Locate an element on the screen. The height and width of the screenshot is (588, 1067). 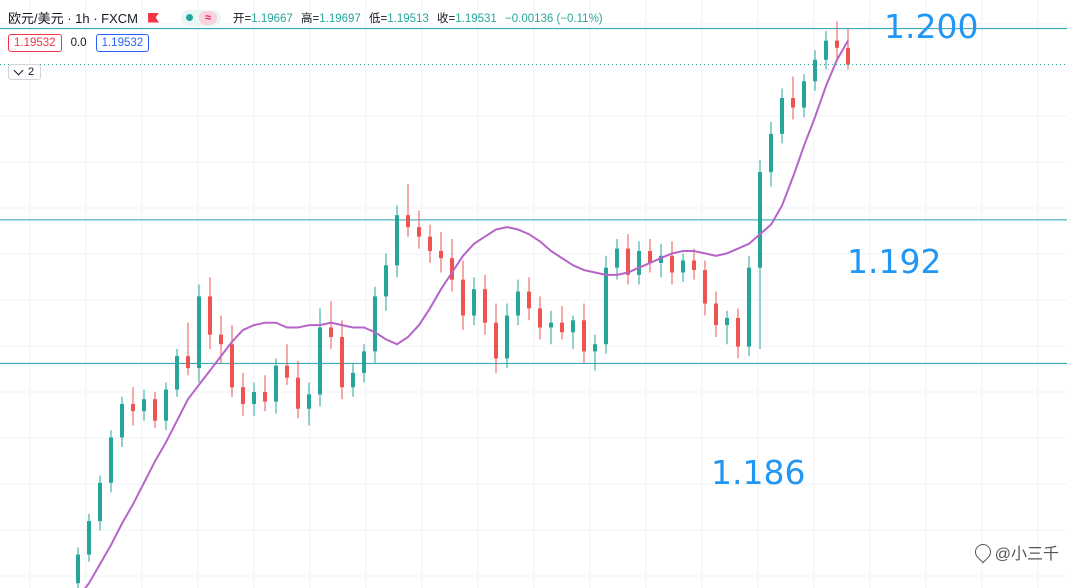
trade-panel: 1.19532 0.0 1.19532 is located at coordinates (79, 43).